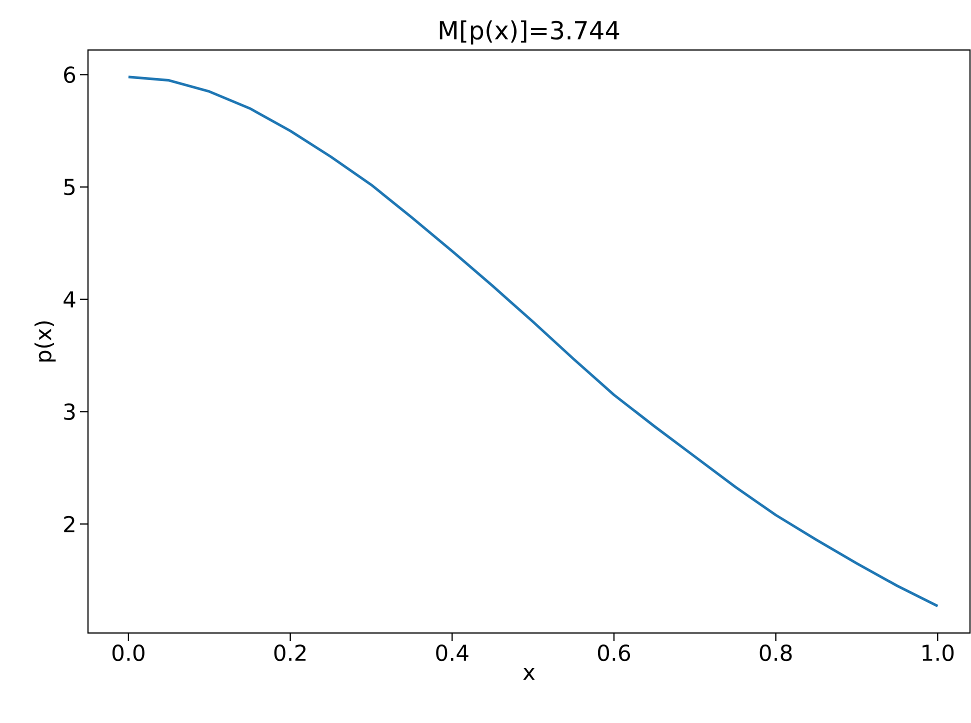  I want to click on x-tick-label: 0.8, so click(776, 653).